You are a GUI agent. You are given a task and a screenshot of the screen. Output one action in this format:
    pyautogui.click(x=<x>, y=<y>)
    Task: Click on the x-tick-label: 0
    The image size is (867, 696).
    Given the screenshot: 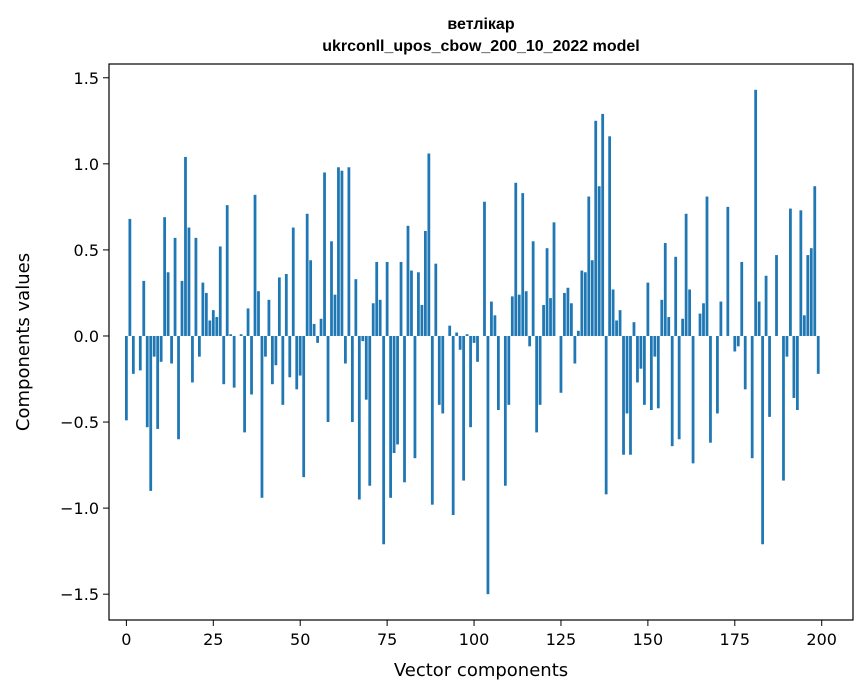 What is the action you would take?
    pyautogui.click(x=126, y=639)
    